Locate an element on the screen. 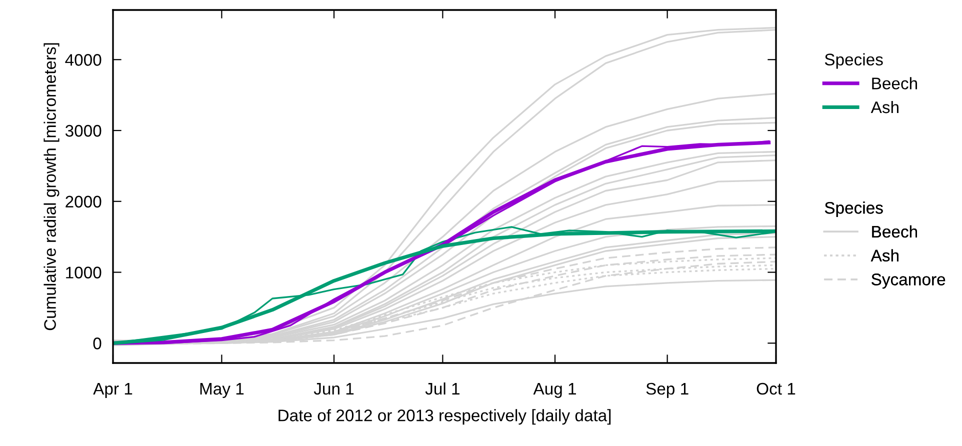  x-tick-label: Aug 1 is located at coordinates (554, 390).